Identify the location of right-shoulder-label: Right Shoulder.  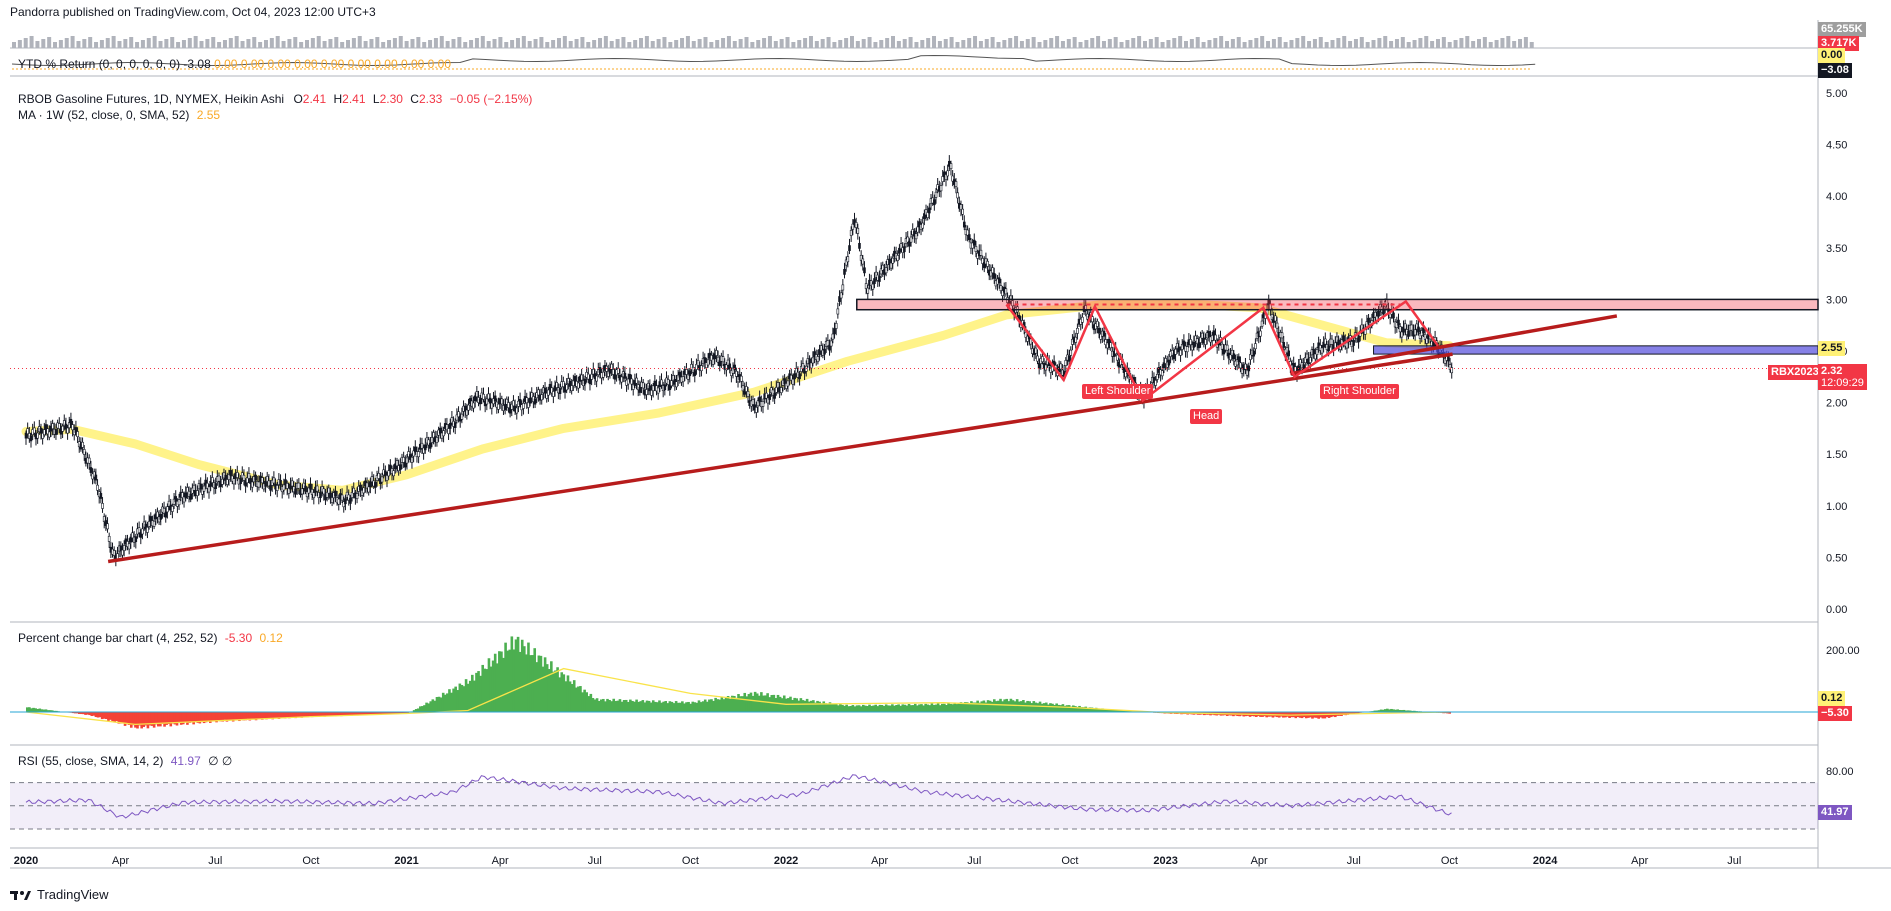
(1359, 391).